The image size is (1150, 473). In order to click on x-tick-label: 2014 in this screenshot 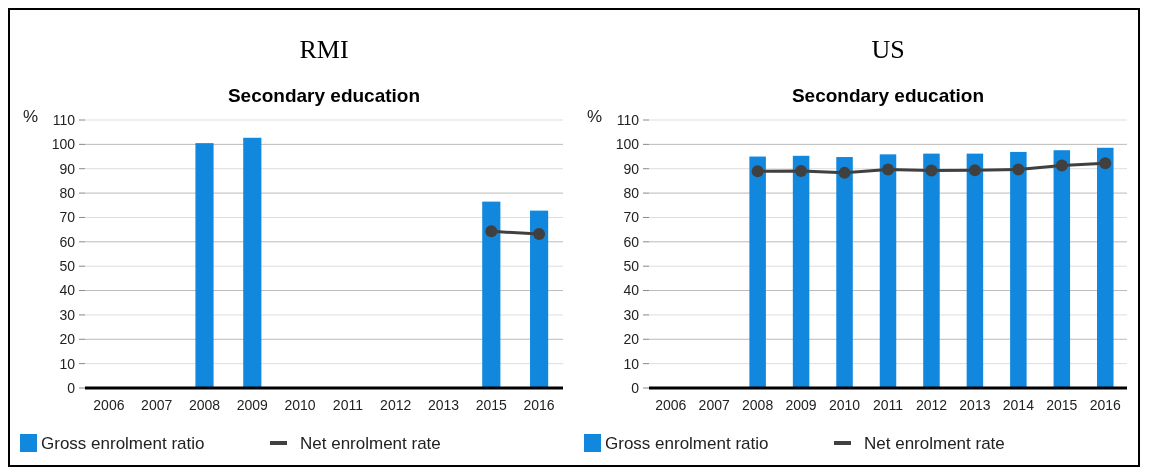, I will do `click(1018, 405)`.